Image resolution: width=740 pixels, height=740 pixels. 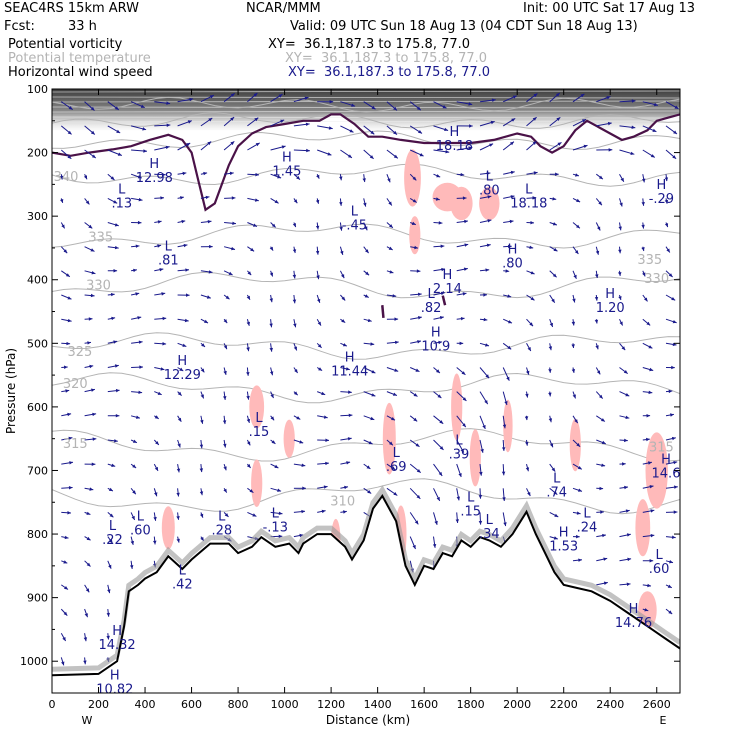 What do you see at coordinates (154, 178) in the screenshot?
I see `extremum-value: 12.98` at bounding box center [154, 178].